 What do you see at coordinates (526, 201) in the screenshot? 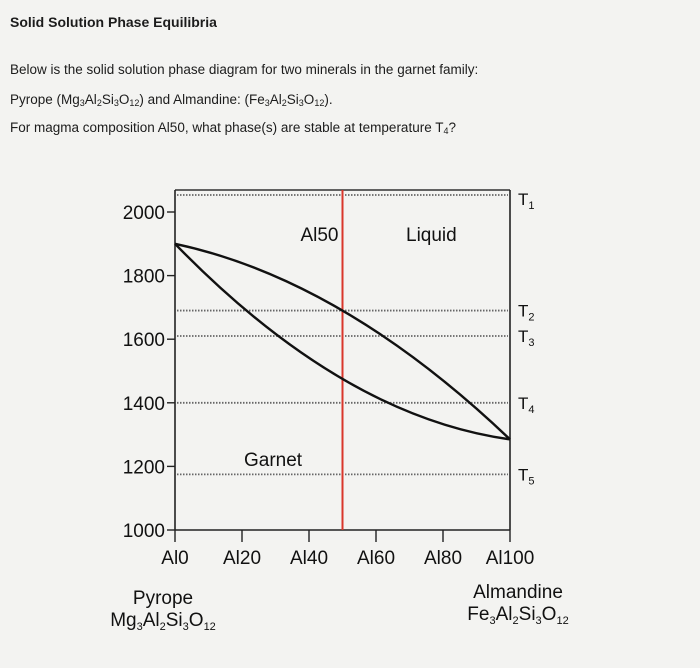
I see `isotherm-label: T1` at bounding box center [526, 201].